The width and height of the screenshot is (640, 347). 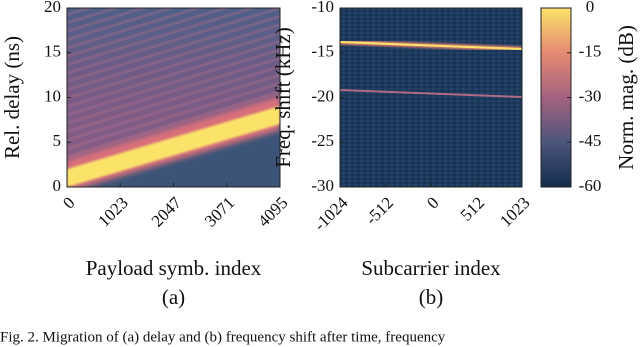 I want to click on y-tick-label: -10, so click(x=322, y=8).